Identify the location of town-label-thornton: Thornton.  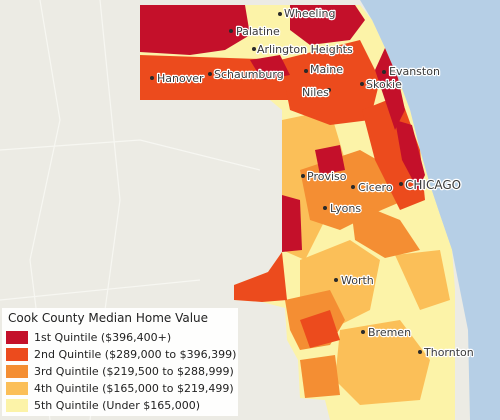
(448, 352).